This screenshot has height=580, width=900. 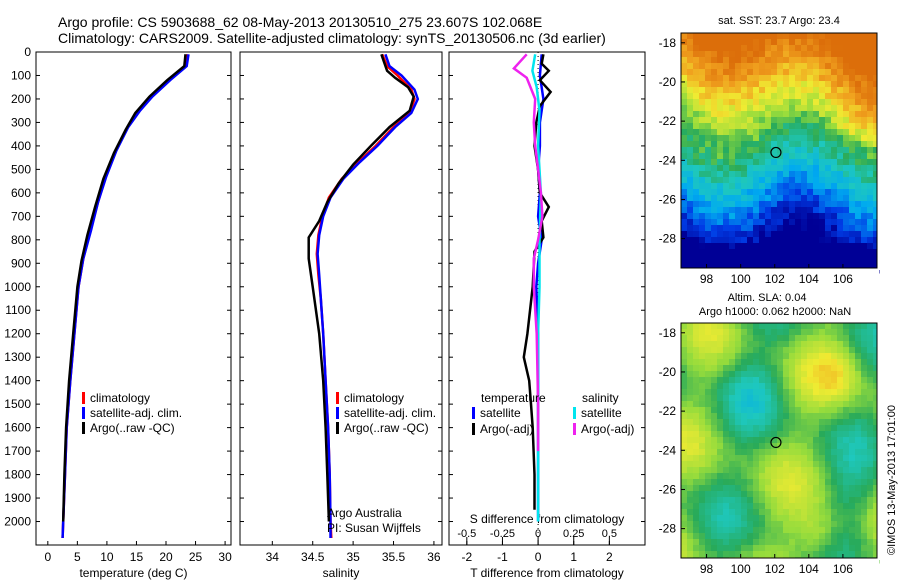 I want to click on sst-map-frame, so click(x=779, y=150).